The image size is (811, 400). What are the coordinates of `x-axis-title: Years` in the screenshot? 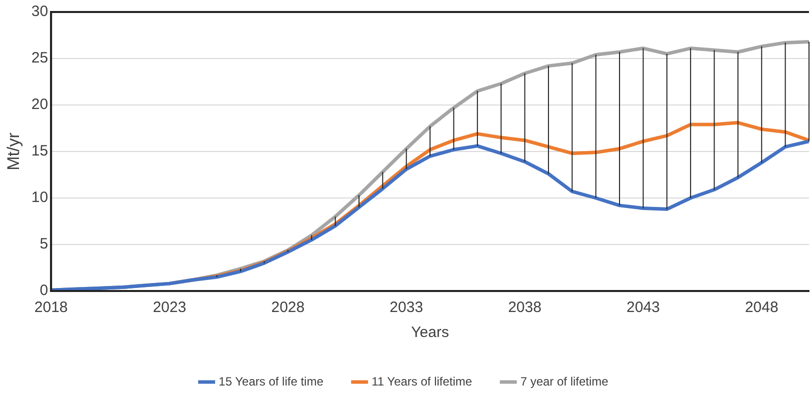 It's located at (430, 333).